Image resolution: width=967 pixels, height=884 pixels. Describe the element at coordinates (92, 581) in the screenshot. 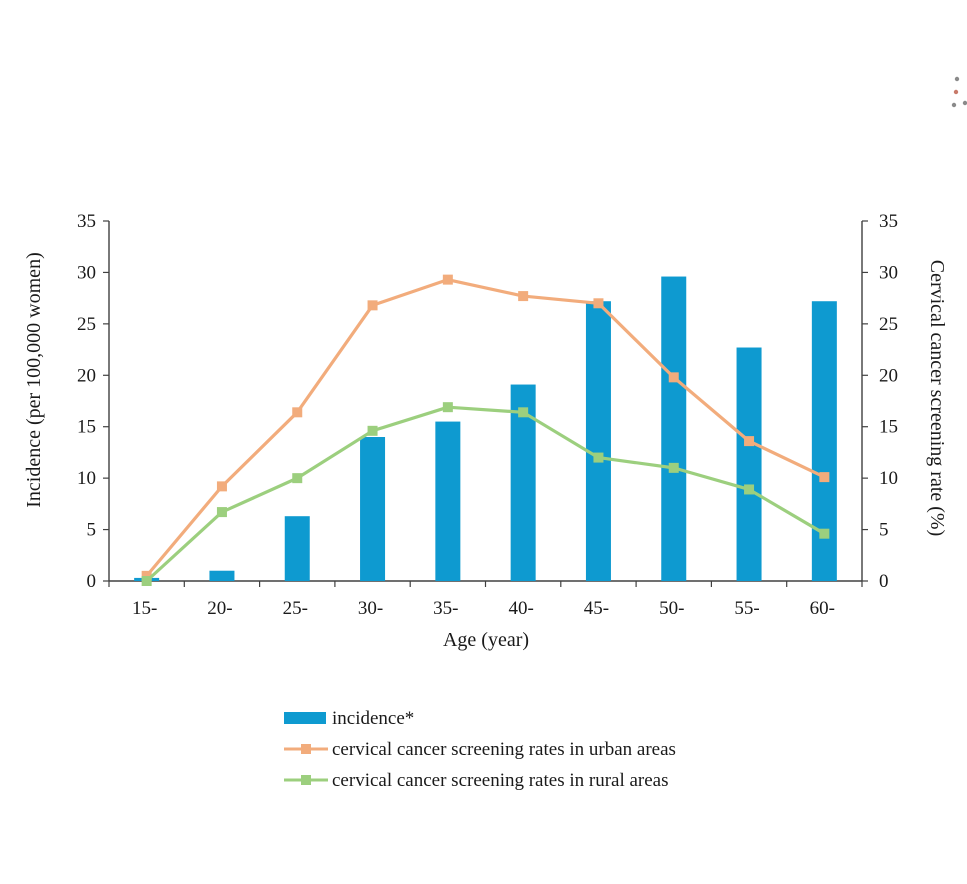

I see `y-tick-label-left: 0` at that location.